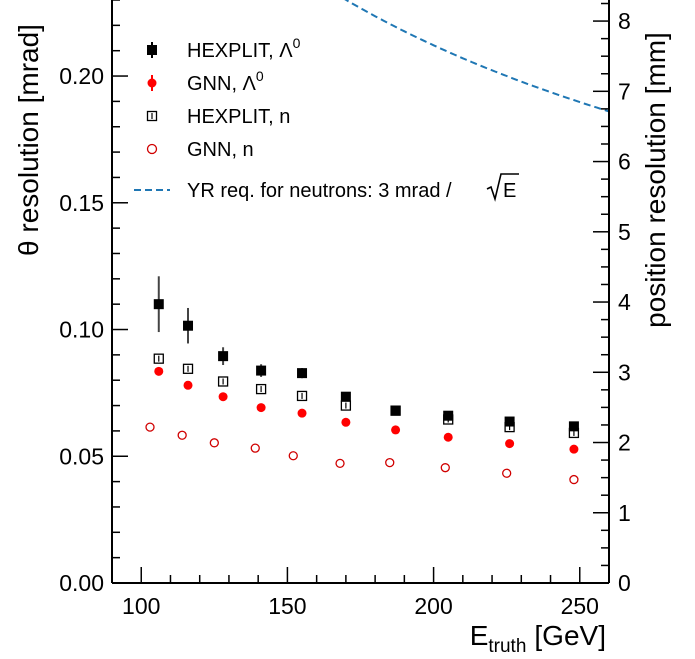 This screenshot has height=659, width=695. What do you see at coordinates (141, 606) in the screenshot?
I see `x-tick-label: 100` at bounding box center [141, 606].